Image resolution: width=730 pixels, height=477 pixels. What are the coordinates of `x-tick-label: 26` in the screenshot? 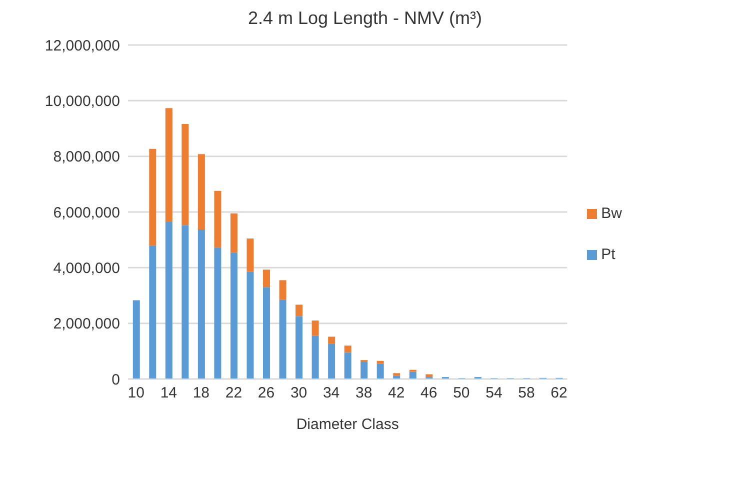 It's located at (266, 393).